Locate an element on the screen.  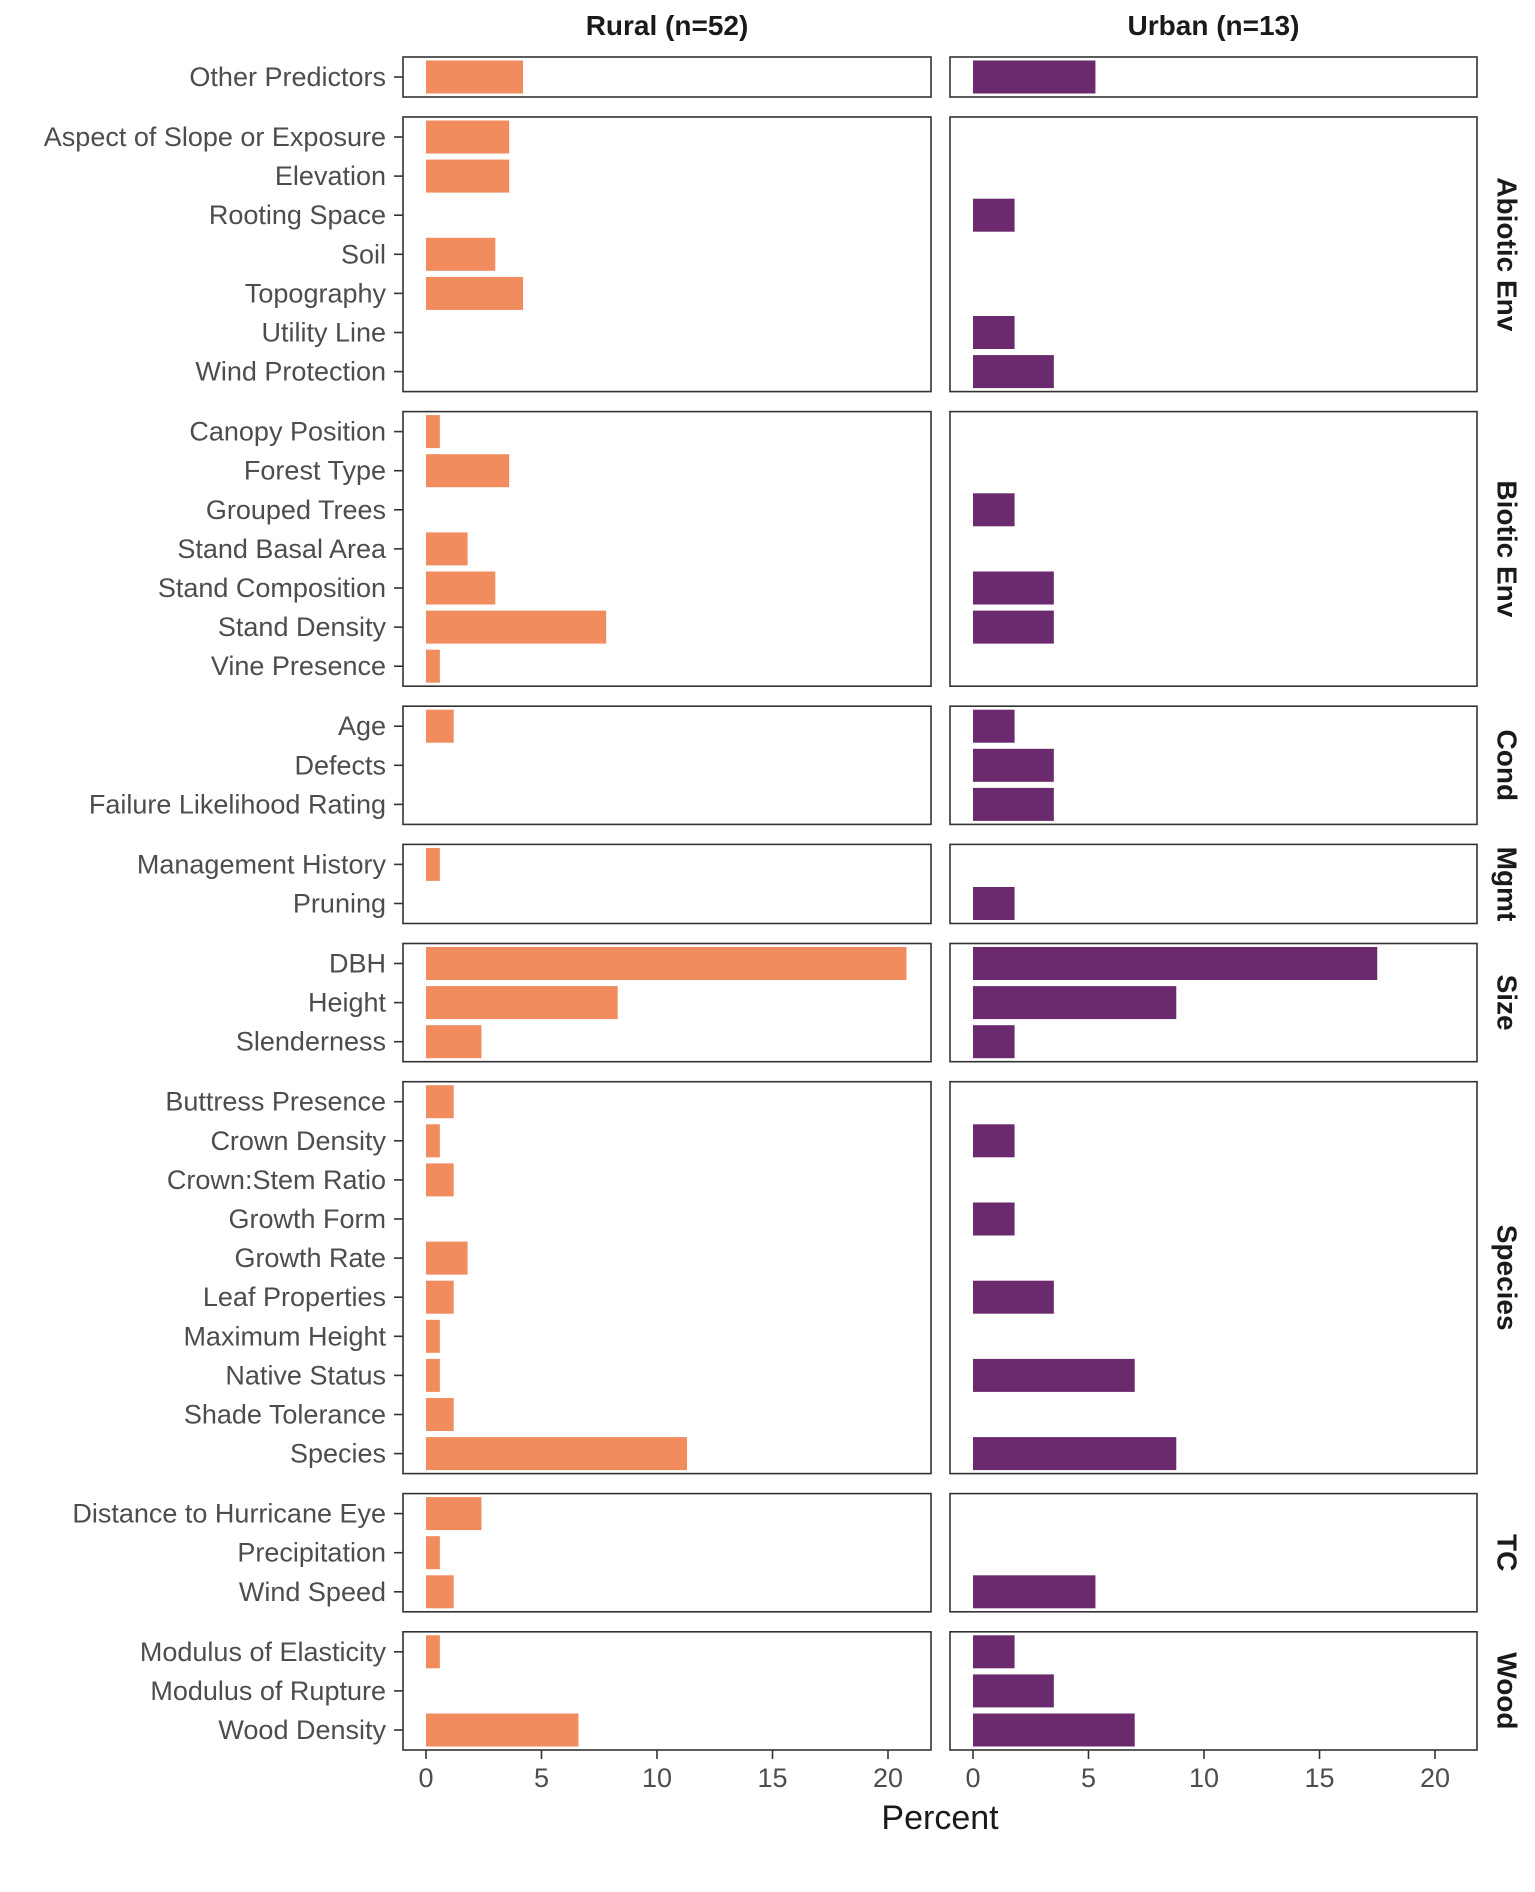
bar-urban-stand-density is located at coordinates (1013, 627).